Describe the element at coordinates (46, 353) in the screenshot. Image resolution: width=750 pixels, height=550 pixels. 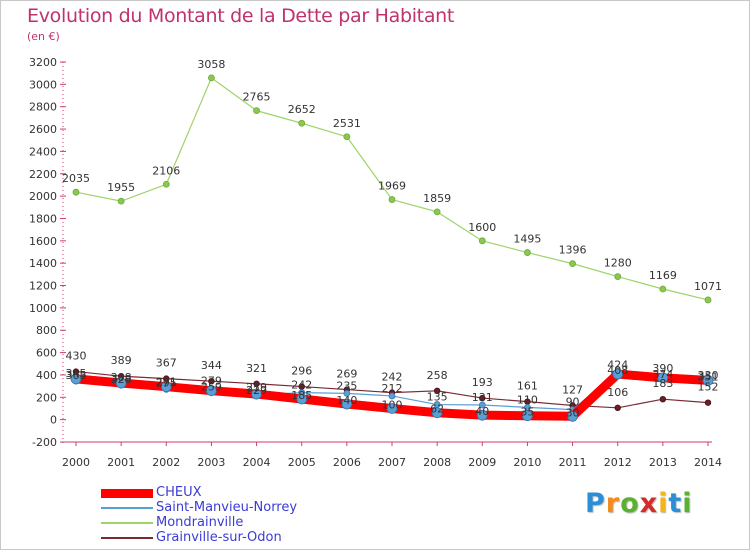
I see `y-tick-label: 600` at that location.